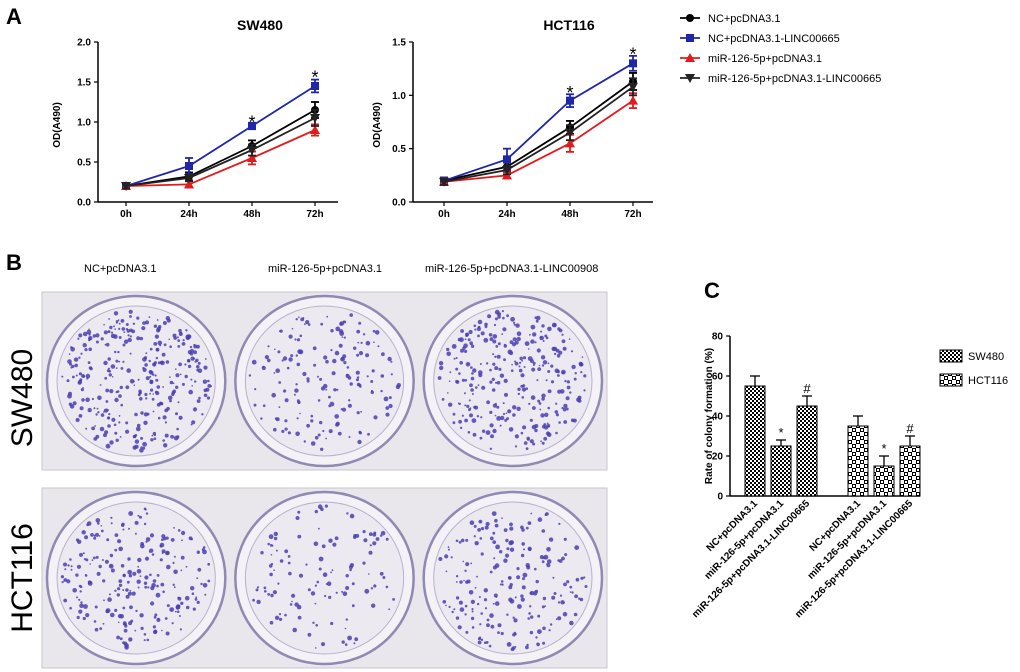  Describe the element at coordinates (84, 83) in the screenshot. I see `y-tick-label: 1.5` at that location.